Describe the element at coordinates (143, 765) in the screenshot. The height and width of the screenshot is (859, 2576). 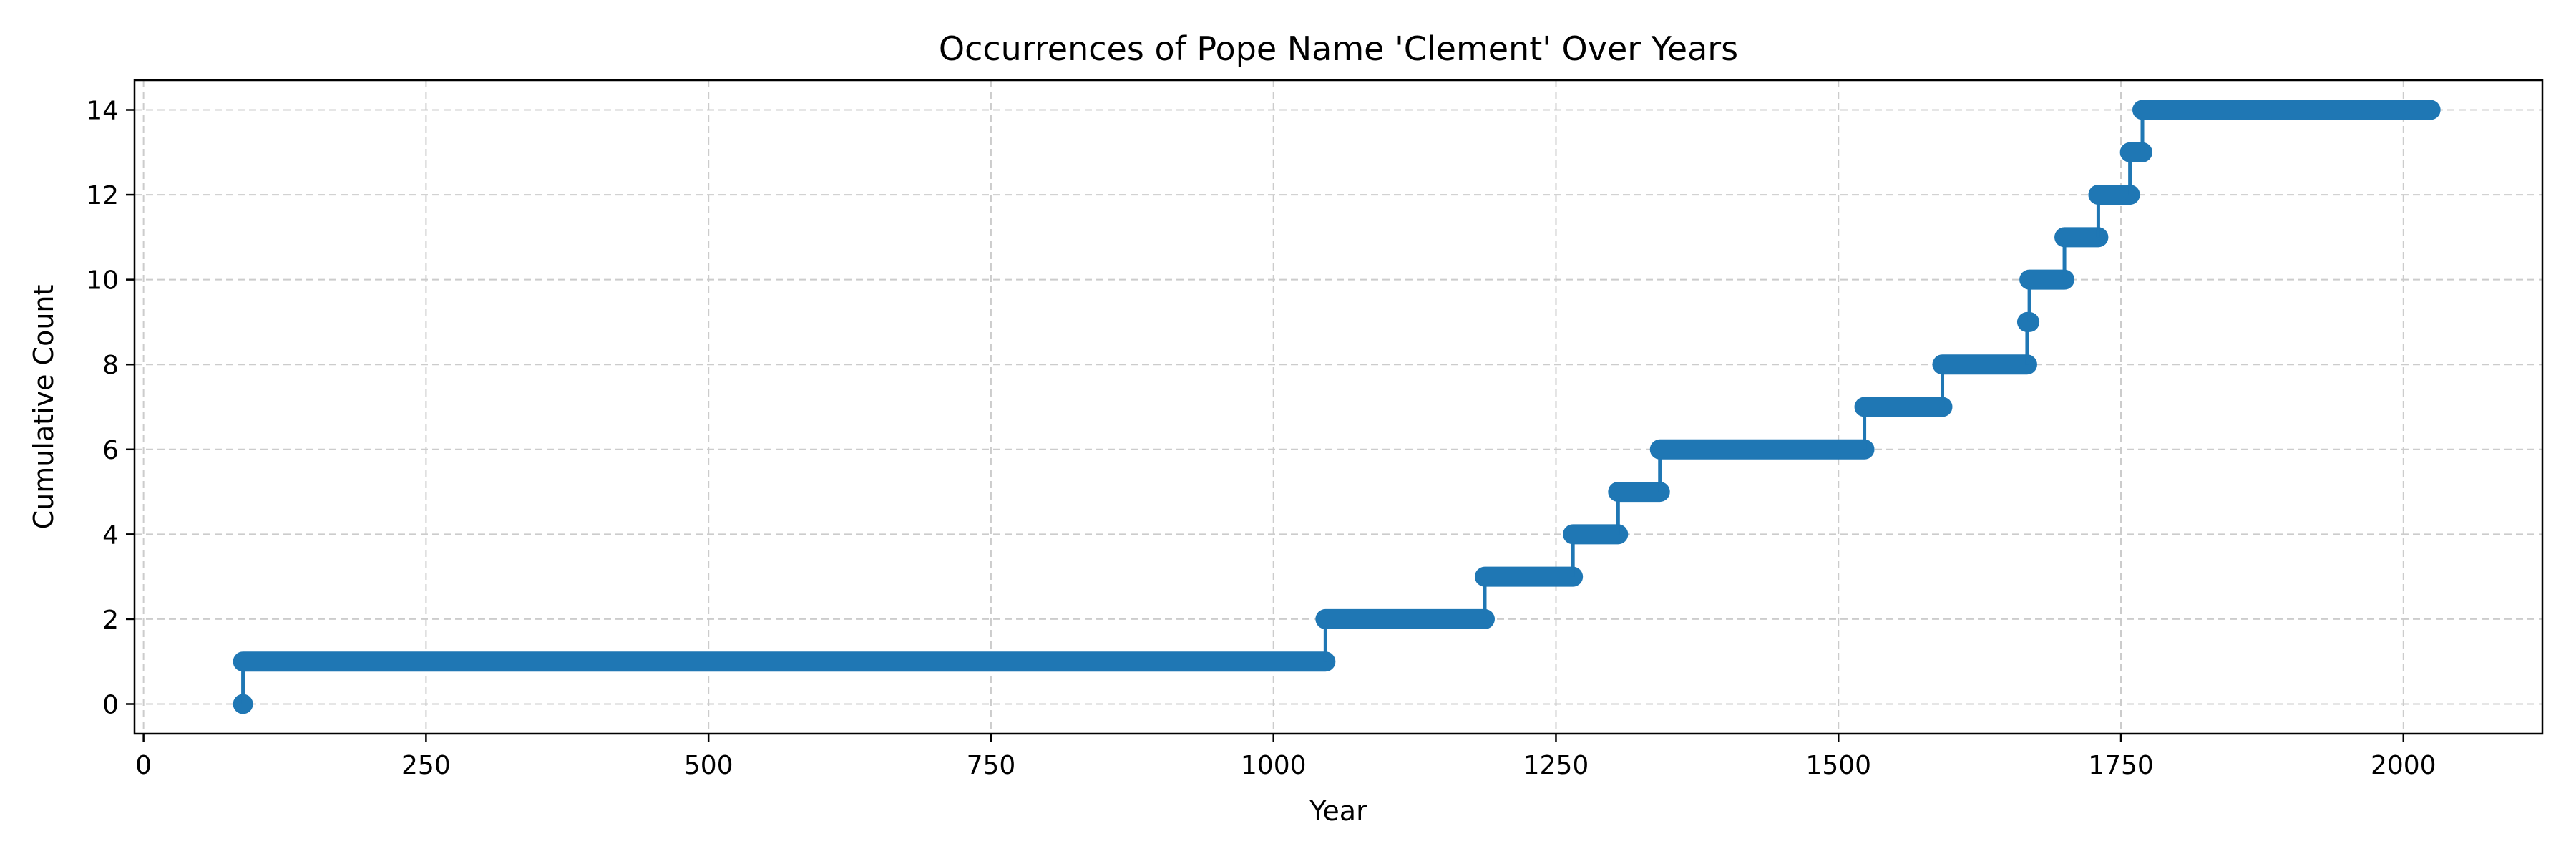
I see `x-tick-label: 0` at that location.